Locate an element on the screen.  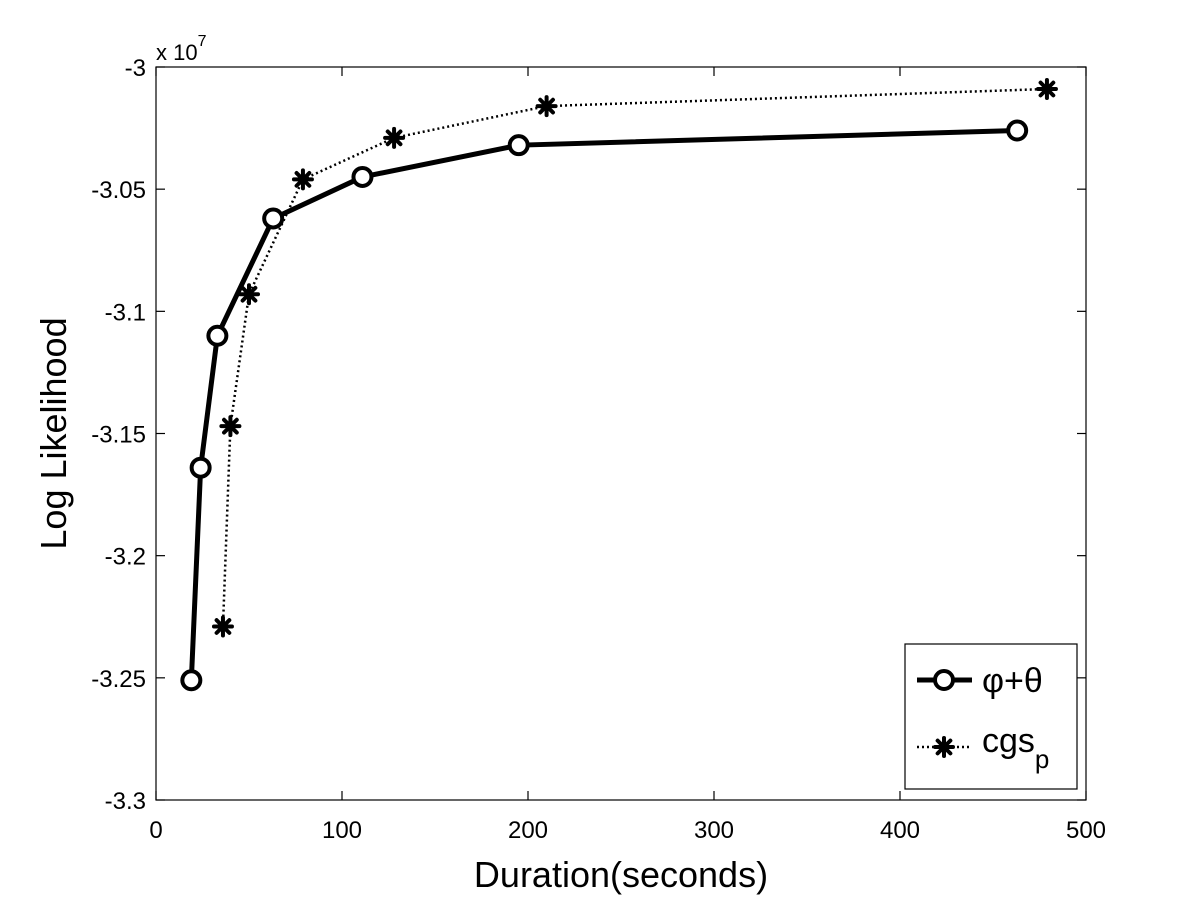
y-tick-label: -3.2 is located at coordinates (125, 557).